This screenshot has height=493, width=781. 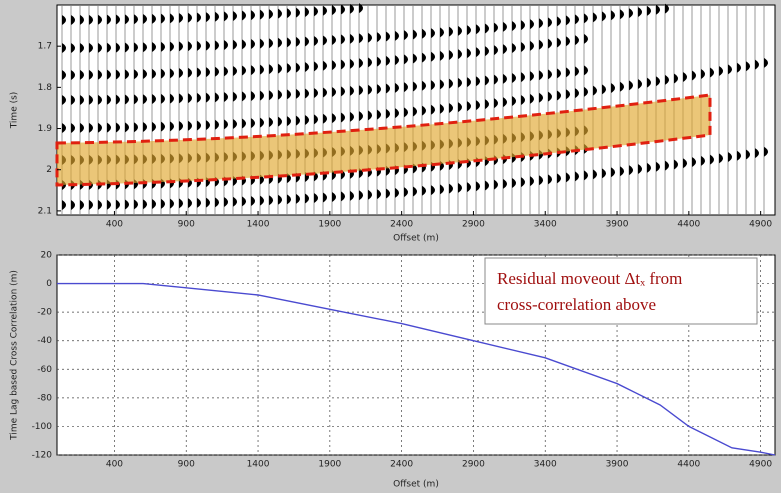 What do you see at coordinates (42, 427) in the screenshot?
I see `y-tick-label: -100` at bounding box center [42, 427].